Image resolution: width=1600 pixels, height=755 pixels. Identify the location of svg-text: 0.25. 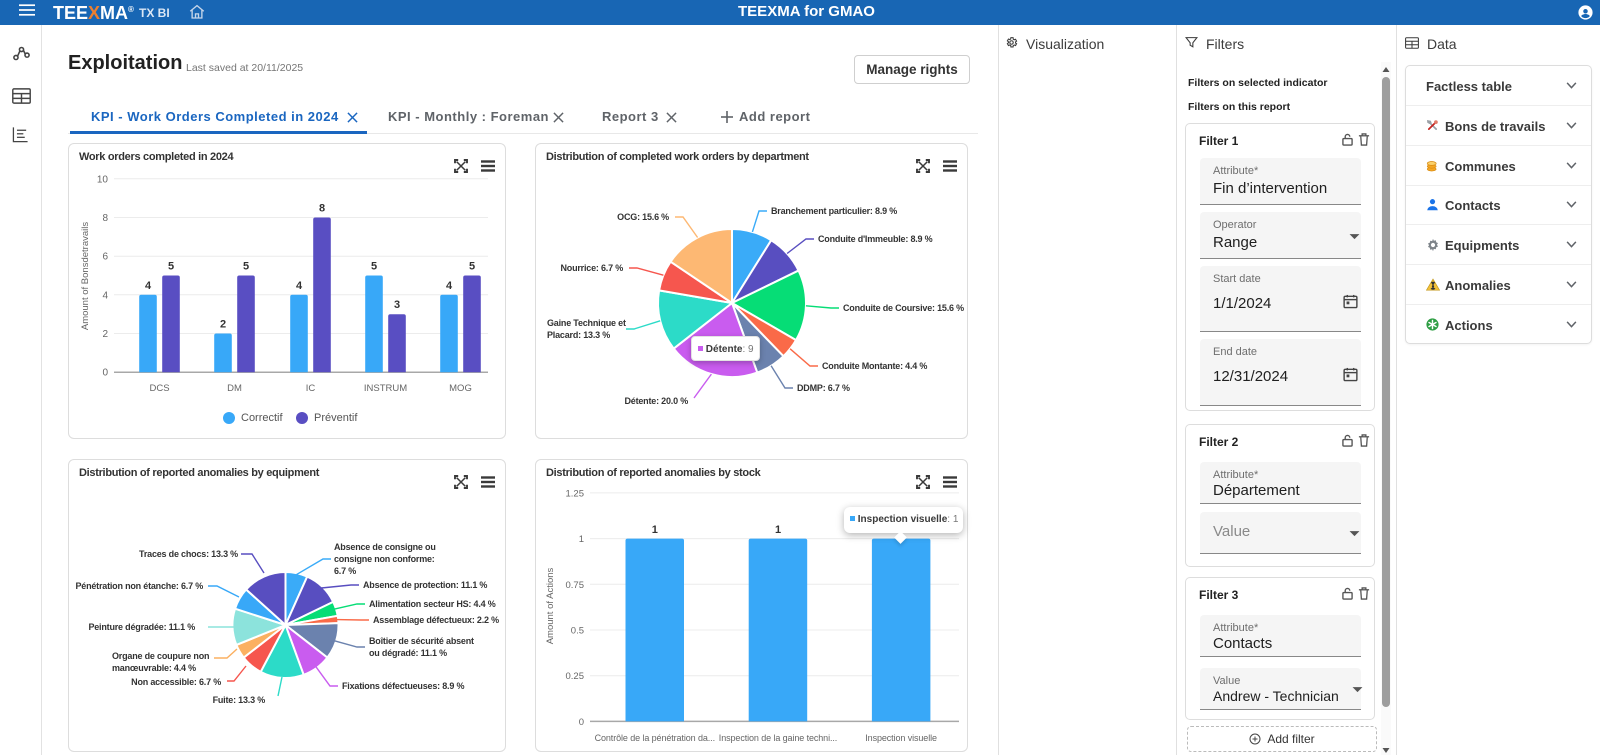
(575, 676).